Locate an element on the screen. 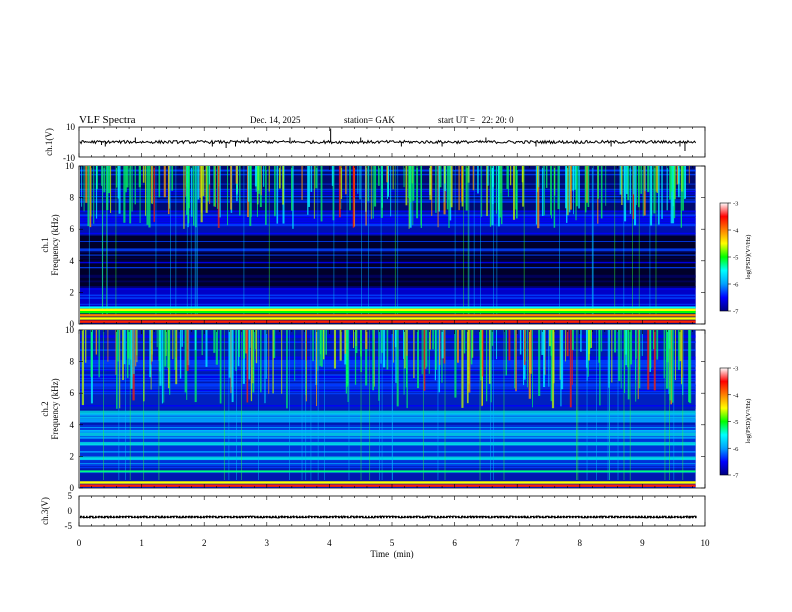  ch2-colorbar-label: log(PSD)(V²/Hz) is located at coordinates (748, 421).